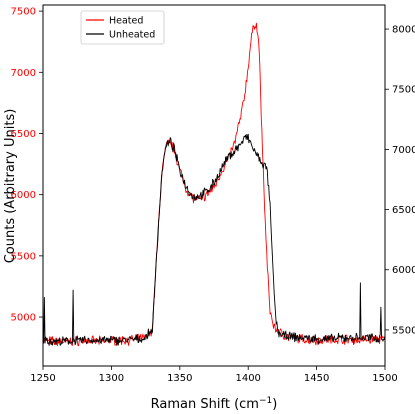 Image resolution: width=415 pixels, height=414 pixels. What do you see at coordinates (403, 30) in the screenshot?
I see `right-y-tick-label: 8000` at bounding box center [403, 30].